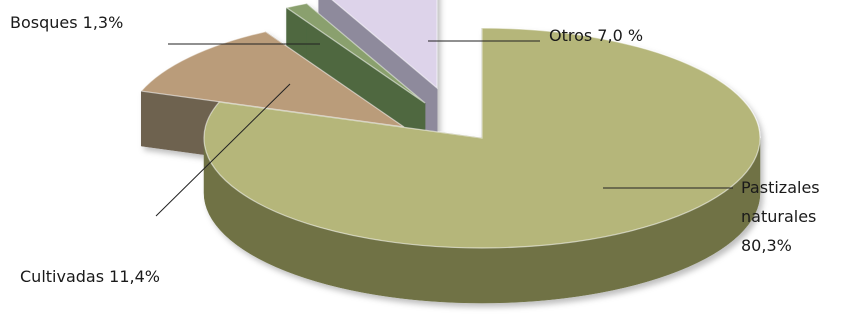 The width and height of the screenshot is (841, 331). Describe the element at coordinates (223, 150) in the screenshot. I see `leader-line-cultivadas` at that location.